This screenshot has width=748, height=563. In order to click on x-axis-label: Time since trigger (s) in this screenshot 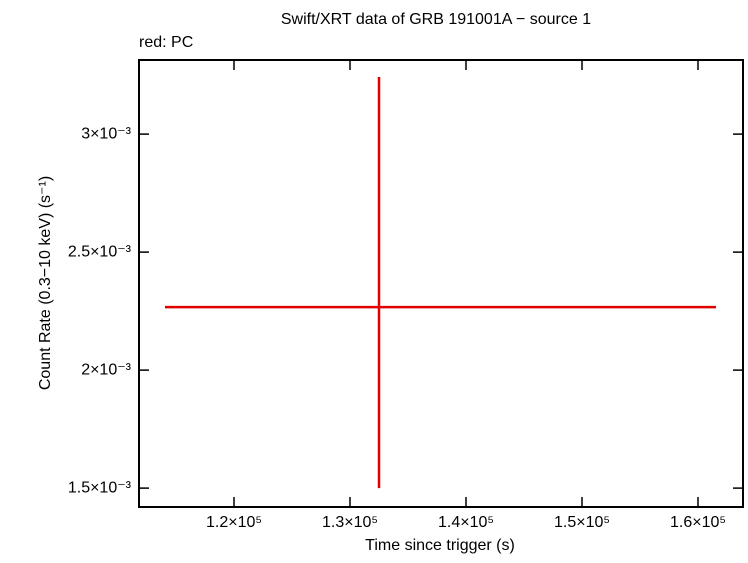, I will do `click(440, 545)`.